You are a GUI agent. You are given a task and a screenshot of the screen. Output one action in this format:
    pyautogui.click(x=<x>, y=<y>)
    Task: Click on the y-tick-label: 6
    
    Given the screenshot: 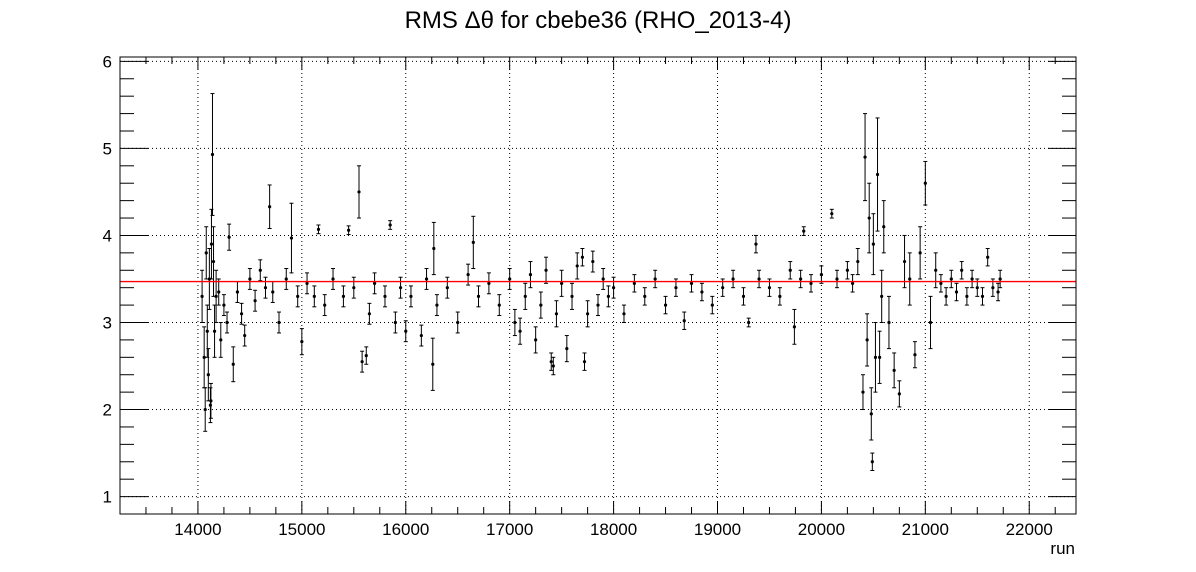 What is the action you would take?
    pyautogui.click(x=107, y=61)
    